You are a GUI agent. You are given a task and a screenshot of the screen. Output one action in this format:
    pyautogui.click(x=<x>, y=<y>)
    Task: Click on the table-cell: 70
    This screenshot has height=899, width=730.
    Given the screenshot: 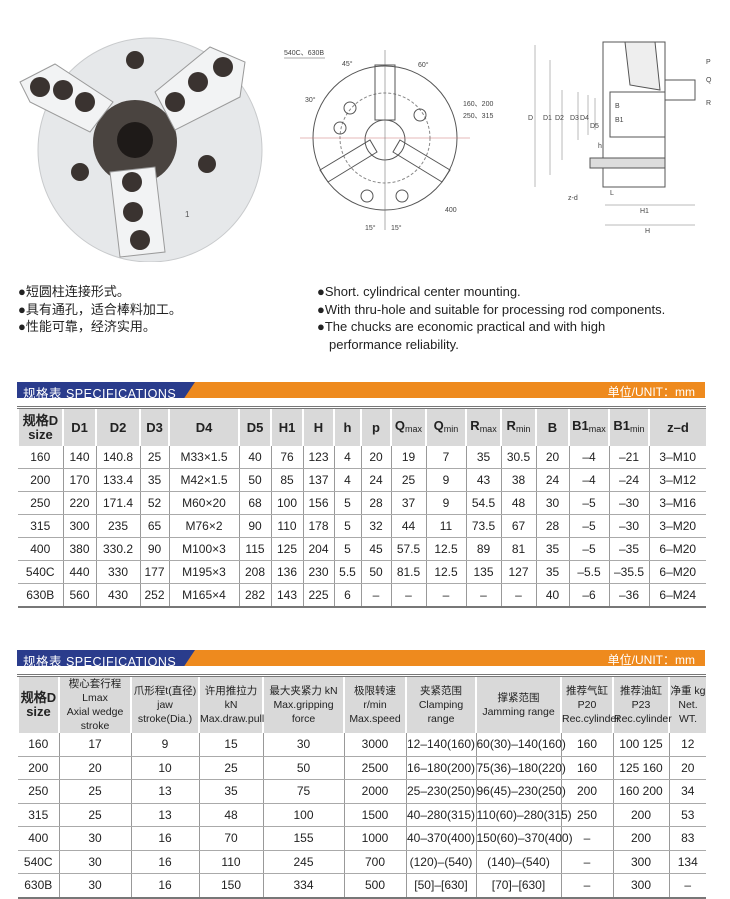 What is the action you would take?
    pyautogui.click(x=231, y=838)
    